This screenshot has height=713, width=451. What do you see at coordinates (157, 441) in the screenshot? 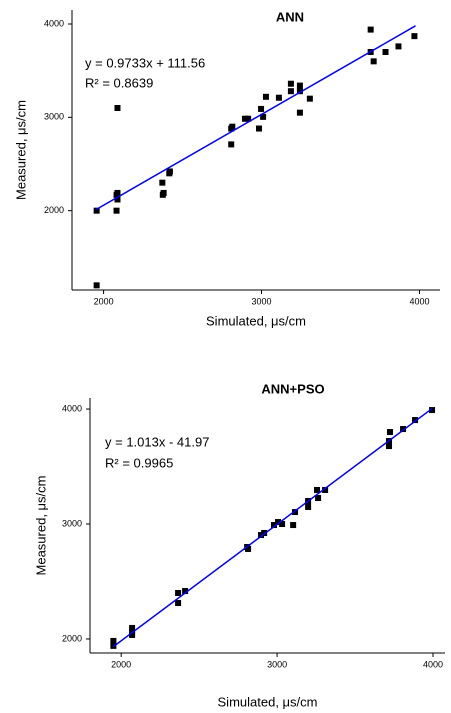
I see `trendline-equation: y = 1.013x - 41.97` at bounding box center [157, 441].